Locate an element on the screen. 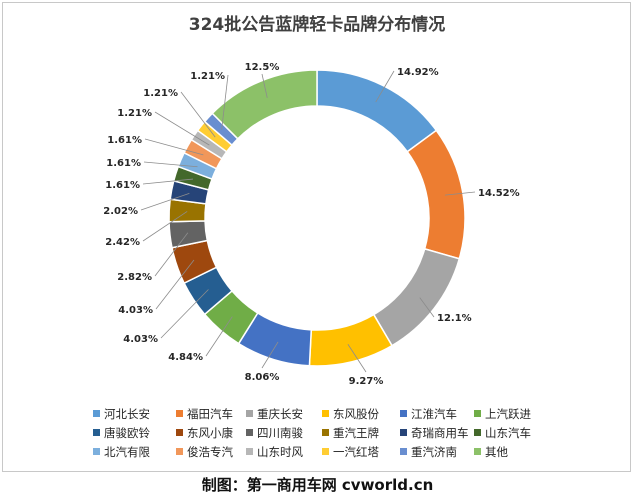  legend-item-15: 山东时风 is located at coordinates (274, 452).